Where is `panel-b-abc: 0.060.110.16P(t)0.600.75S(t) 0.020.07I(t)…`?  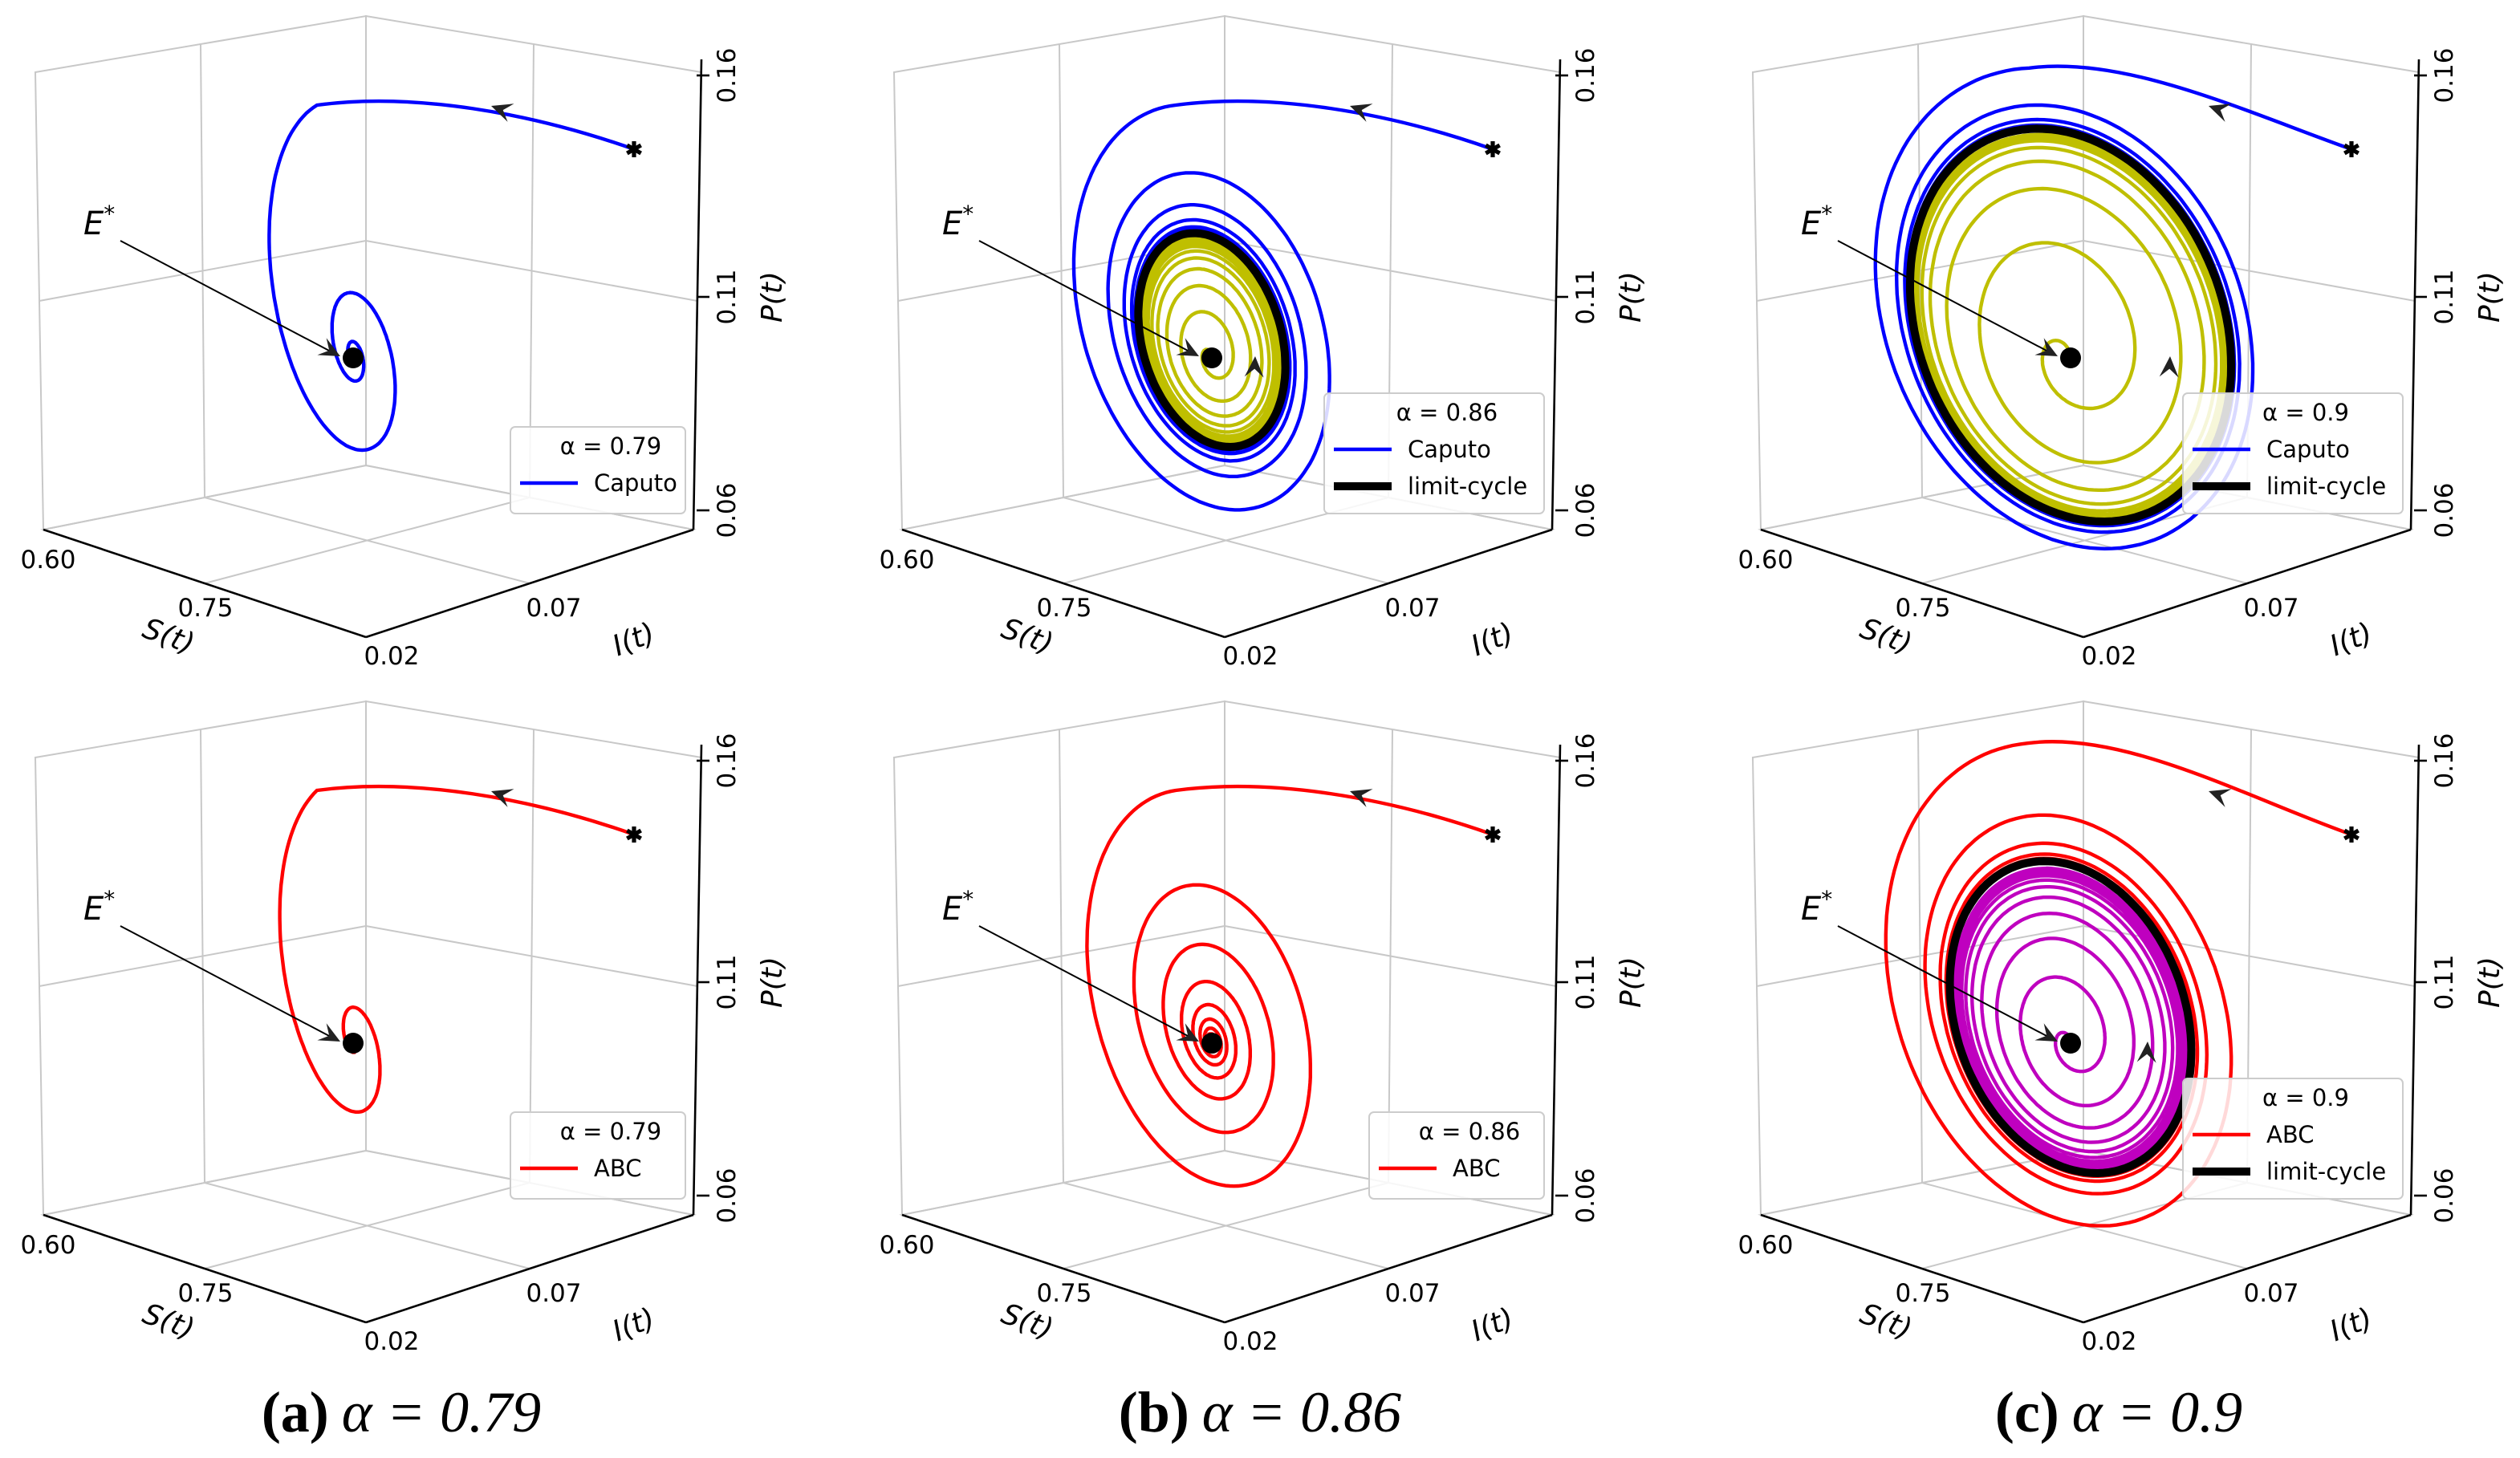 panel-b-abc: 0.060.110.16P(t)0.600.75S(t) 0.020.07I(t)… is located at coordinates (1263, 1028).